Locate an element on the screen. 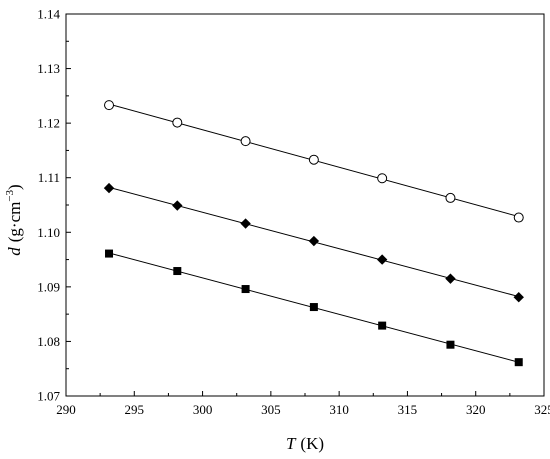  x-axis-title: T (K) is located at coordinates (305, 443).